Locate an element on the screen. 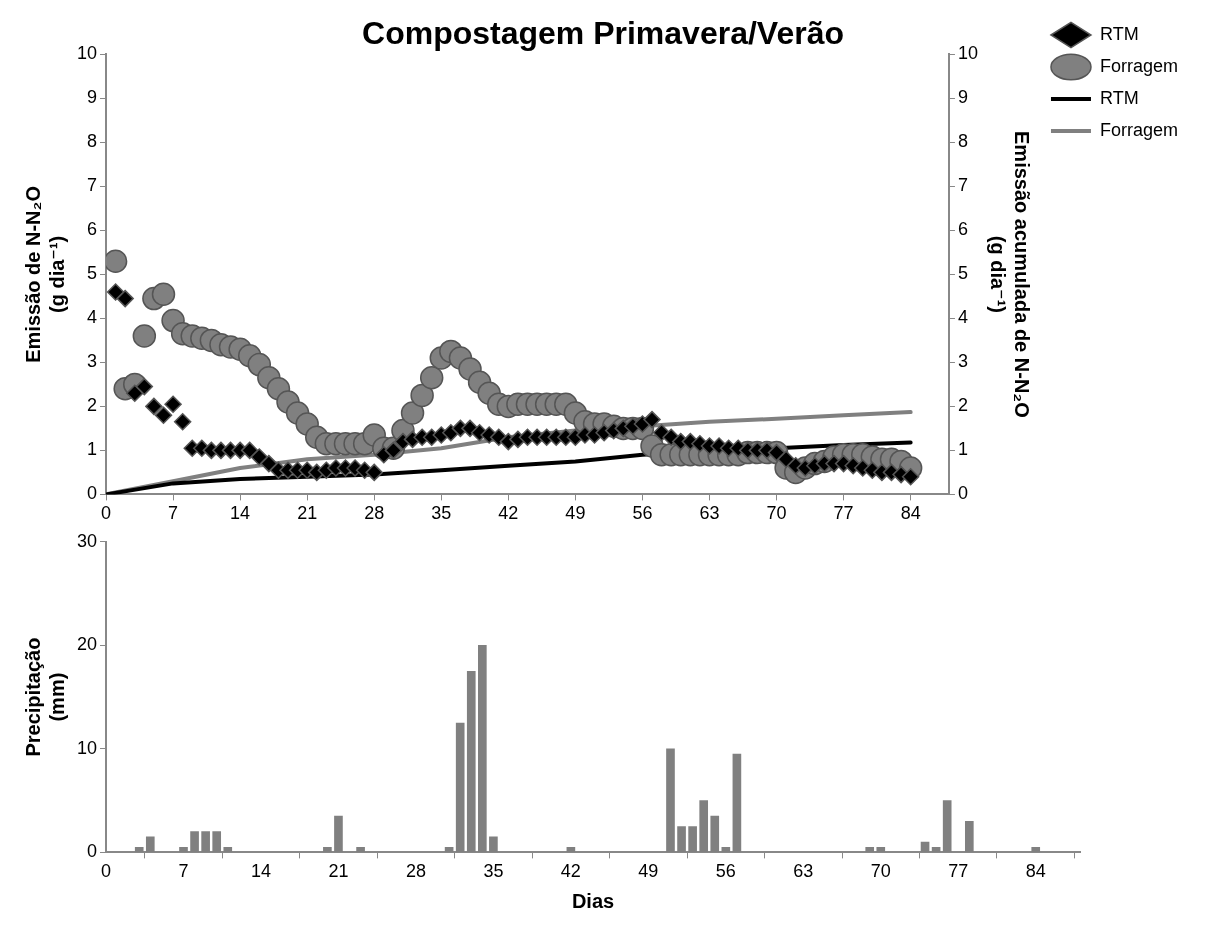  x-axis-title: Dias is located at coordinates (593, 900).